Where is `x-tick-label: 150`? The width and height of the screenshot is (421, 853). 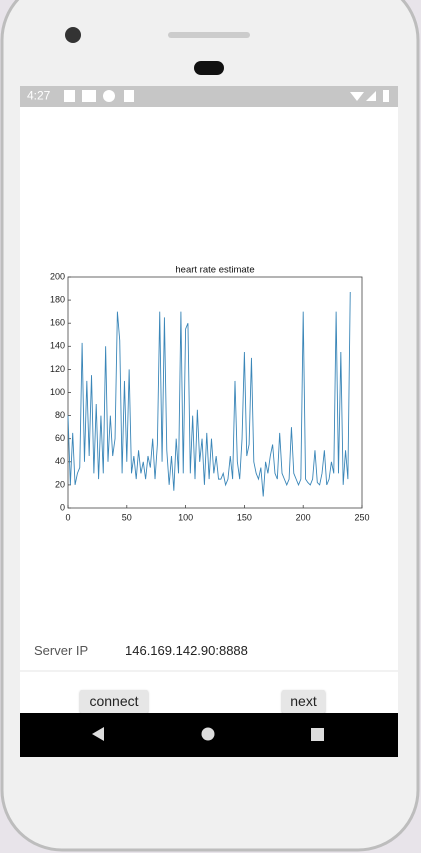
x-tick-label: 150 is located at coordinates (244, 517).